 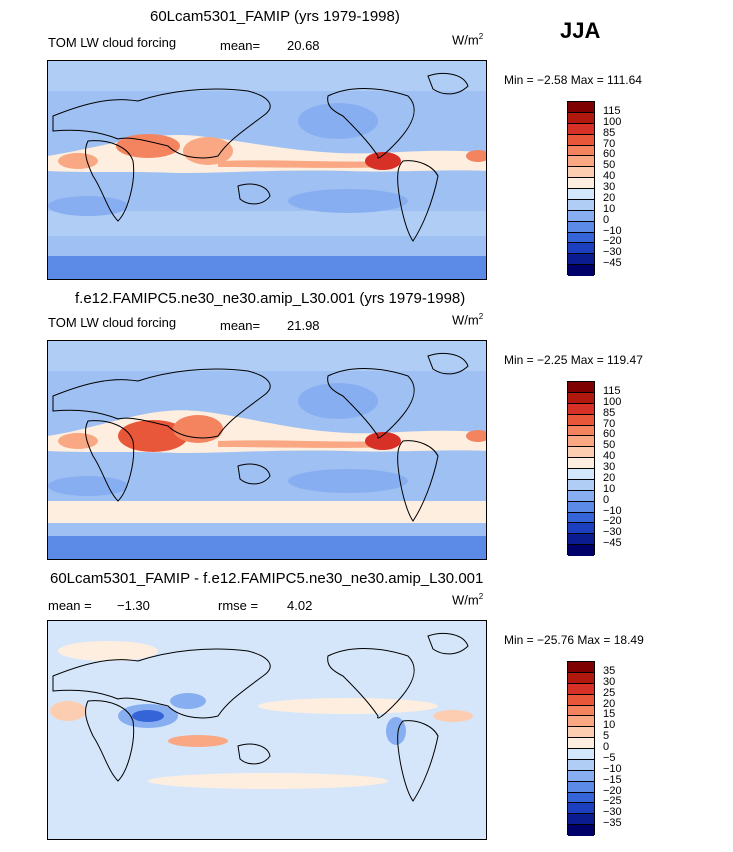 What do you see at coordinates (70, 605) in the screenshot?
I see `panel-3-mean-label: mean =` at bounding box center [70, 605].